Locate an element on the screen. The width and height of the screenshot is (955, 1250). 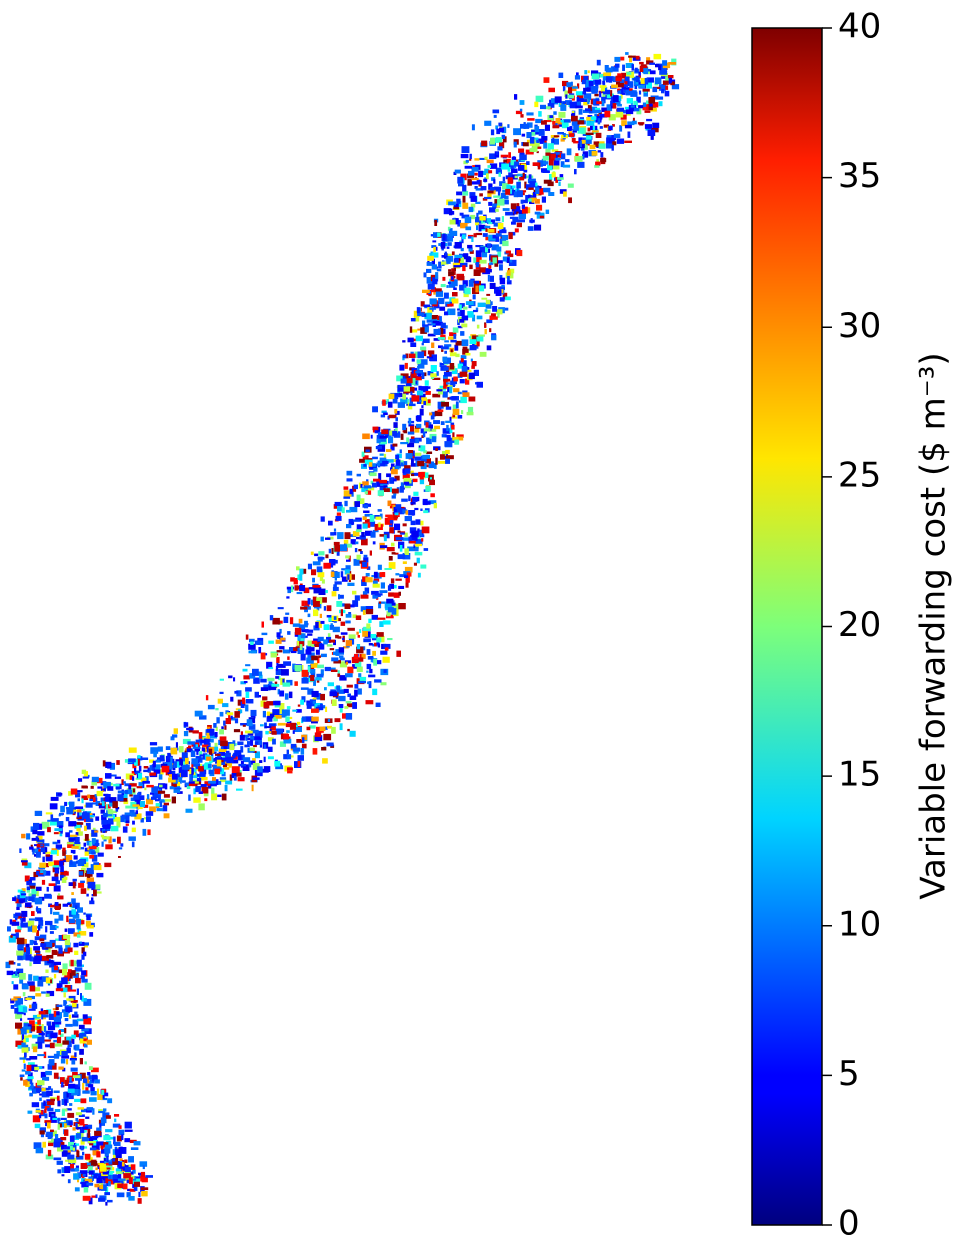
colorbar-tick-label: 15 is located at coordinates (859, 775).